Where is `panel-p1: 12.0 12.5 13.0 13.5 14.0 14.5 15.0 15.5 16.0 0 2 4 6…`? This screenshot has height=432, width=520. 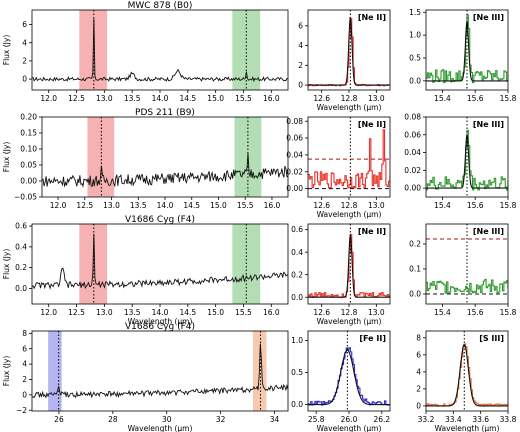 panel-p1: 12.0 12.5 13.0 13.5 14.0 14.5 15.0 15.5 16.0 0 2 4 6… is located at coordinates (145, 52).